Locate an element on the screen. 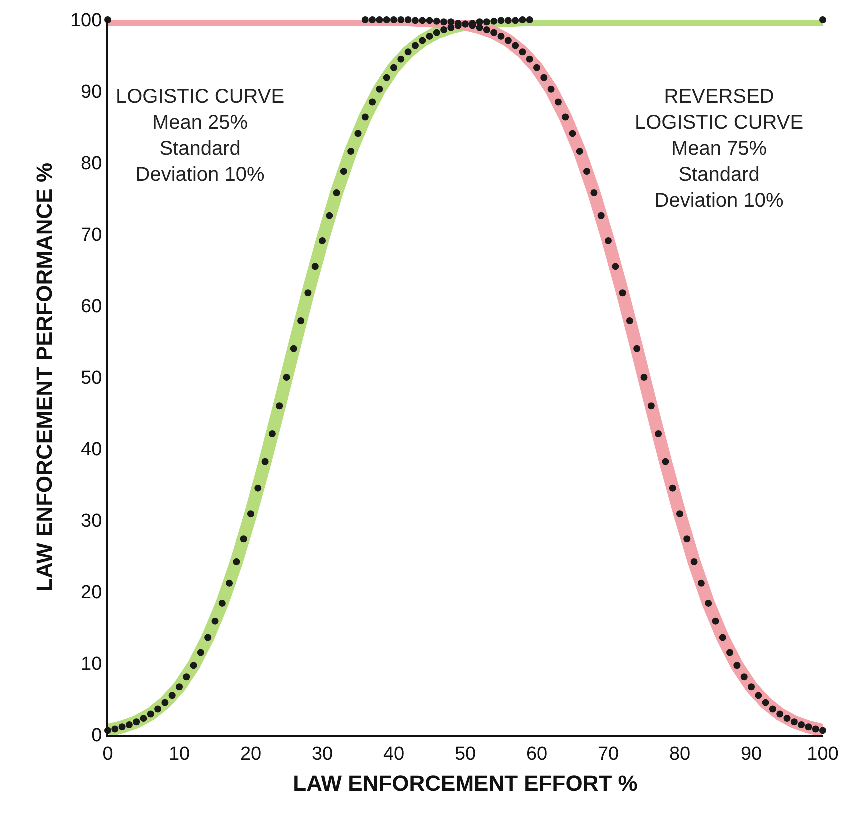 The height and width of the screenshot is (825, 849). y-tick-label: 80 is located at coordinates (91, 164).